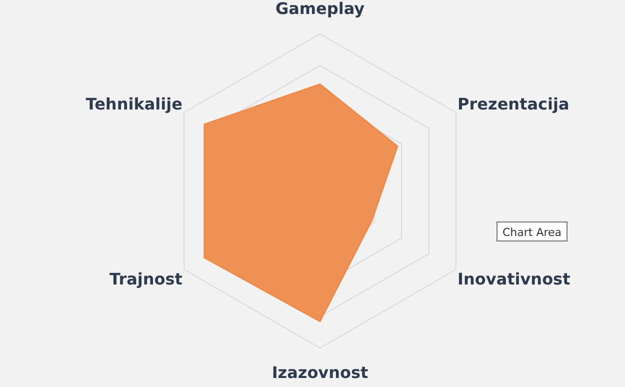 This screenshot has height=387, width=625. Describe the element at coordinates (532, 232) in the screenshot. I see `text: Chart Area` at that location.